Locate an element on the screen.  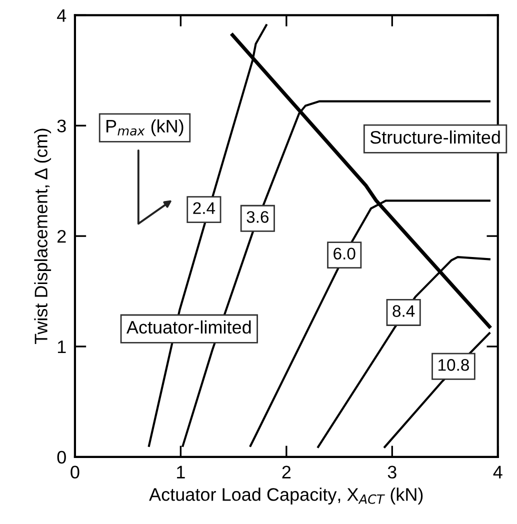
series-label: 10.8 is located at coordinates (453, 365).